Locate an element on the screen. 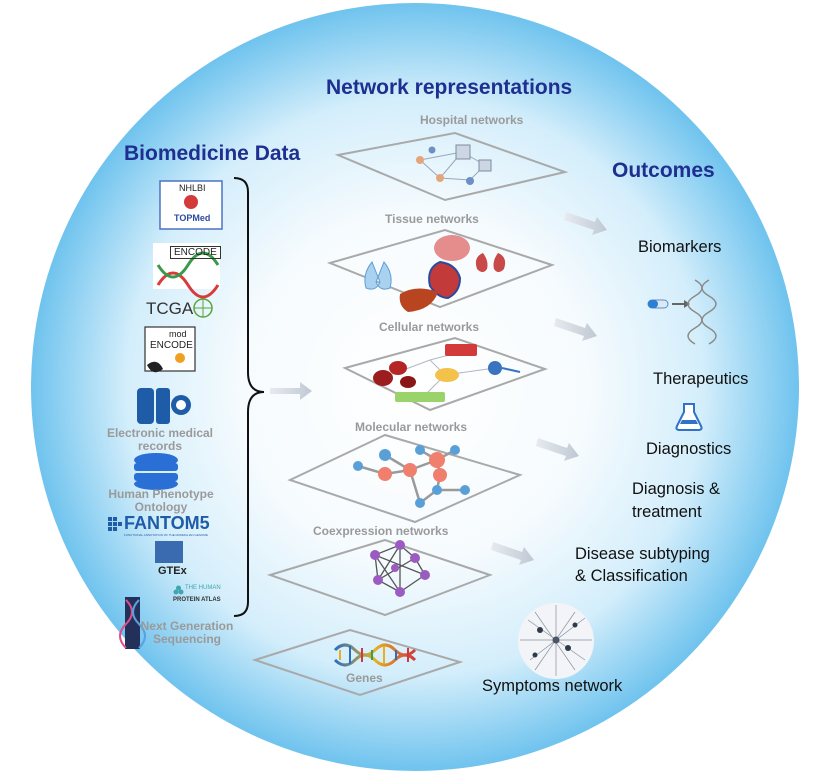 This screenshot has width=831, height=778. arrow-biomarkers is located at coordinates (585, 223).